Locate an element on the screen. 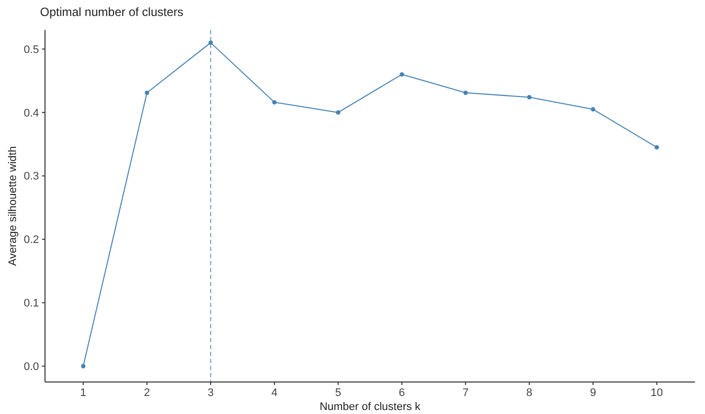 Image resolution: width=705 pixels, height=414 pixels. y-tick-label: 0.4 is located at coordinates (31, 113).